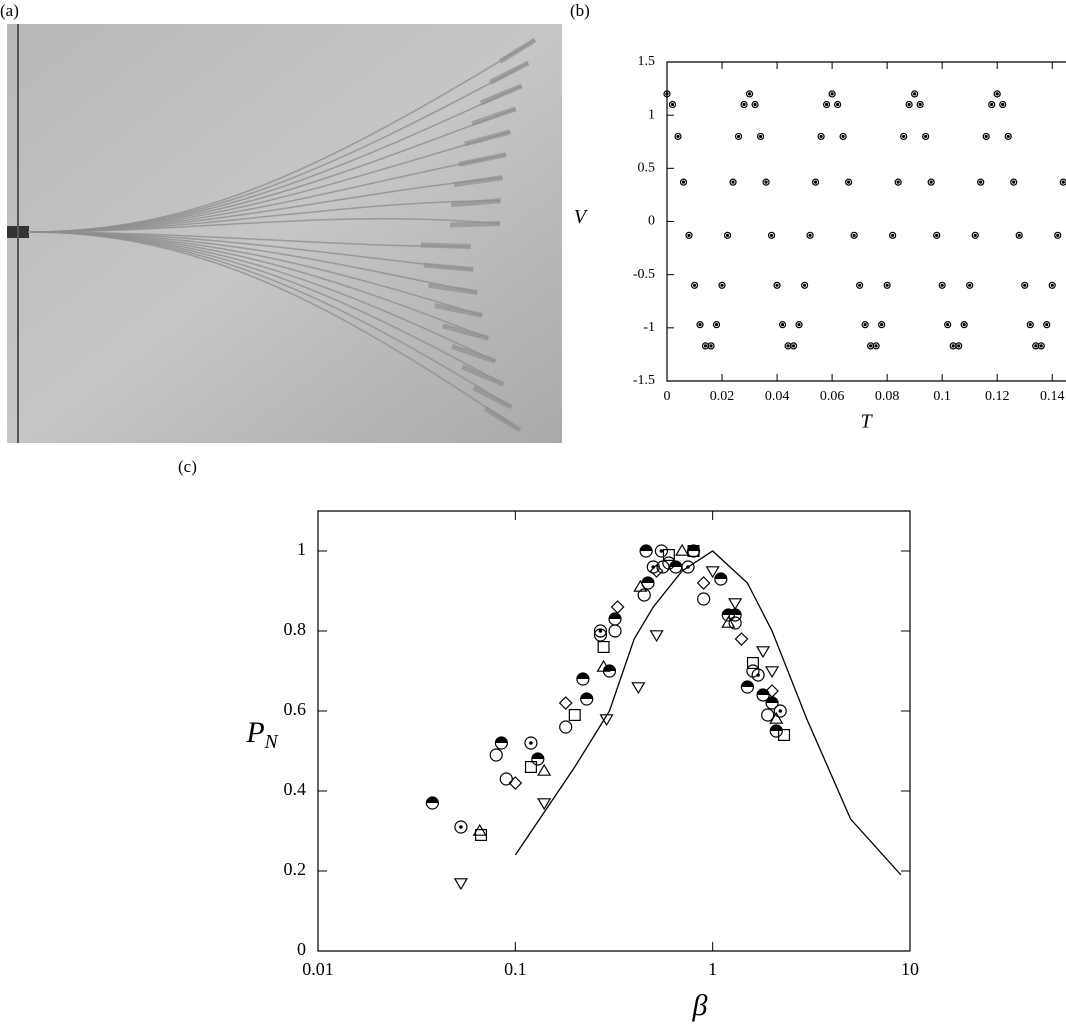  I want to click on y-tick-label: 0.6, so click(295, 709).